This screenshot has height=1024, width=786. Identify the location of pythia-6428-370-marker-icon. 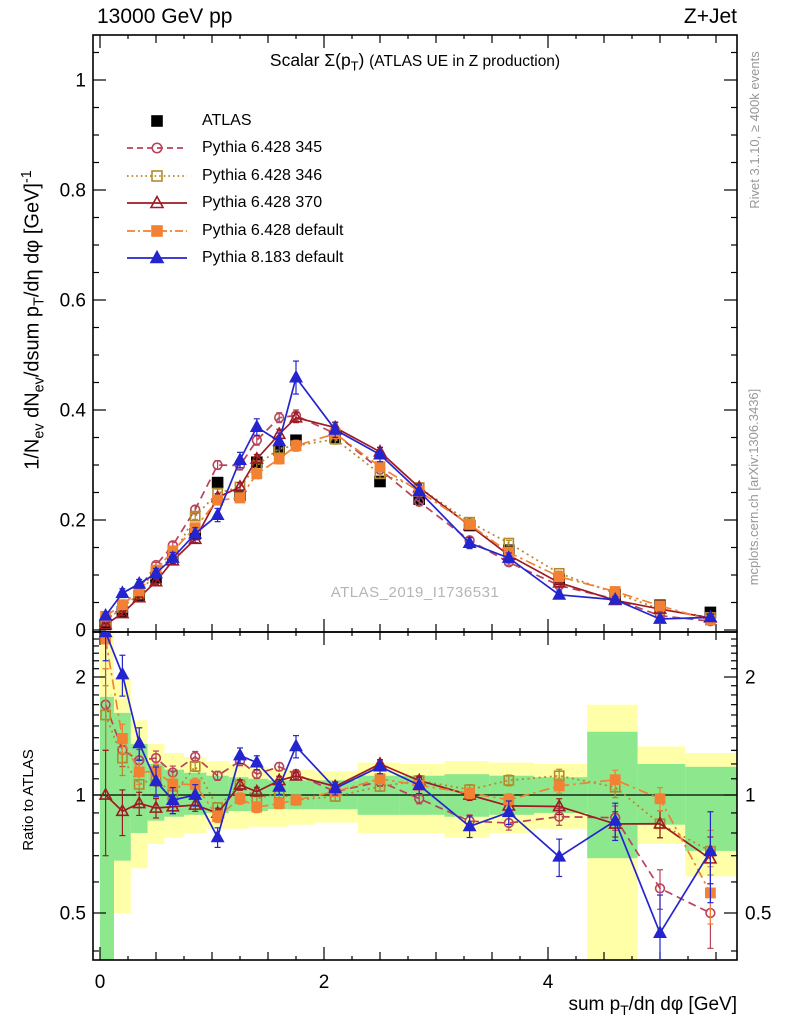
(157, 202).